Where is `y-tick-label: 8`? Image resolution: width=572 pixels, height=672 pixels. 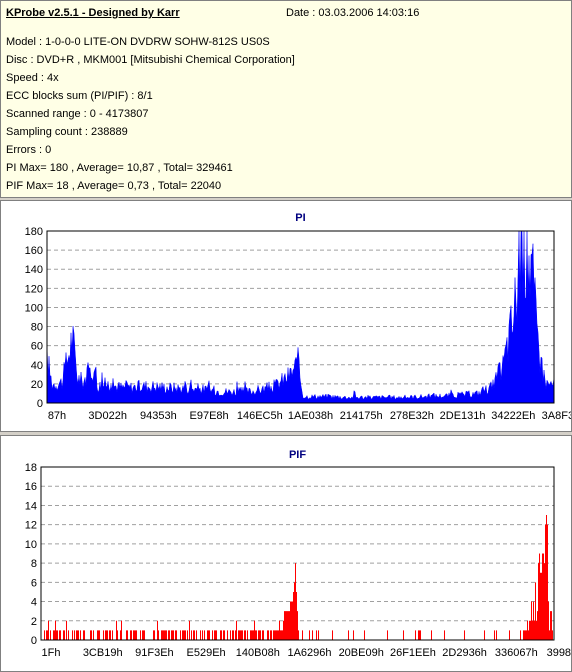
y-tick-label: 8 is located at coordinates (34, 564).